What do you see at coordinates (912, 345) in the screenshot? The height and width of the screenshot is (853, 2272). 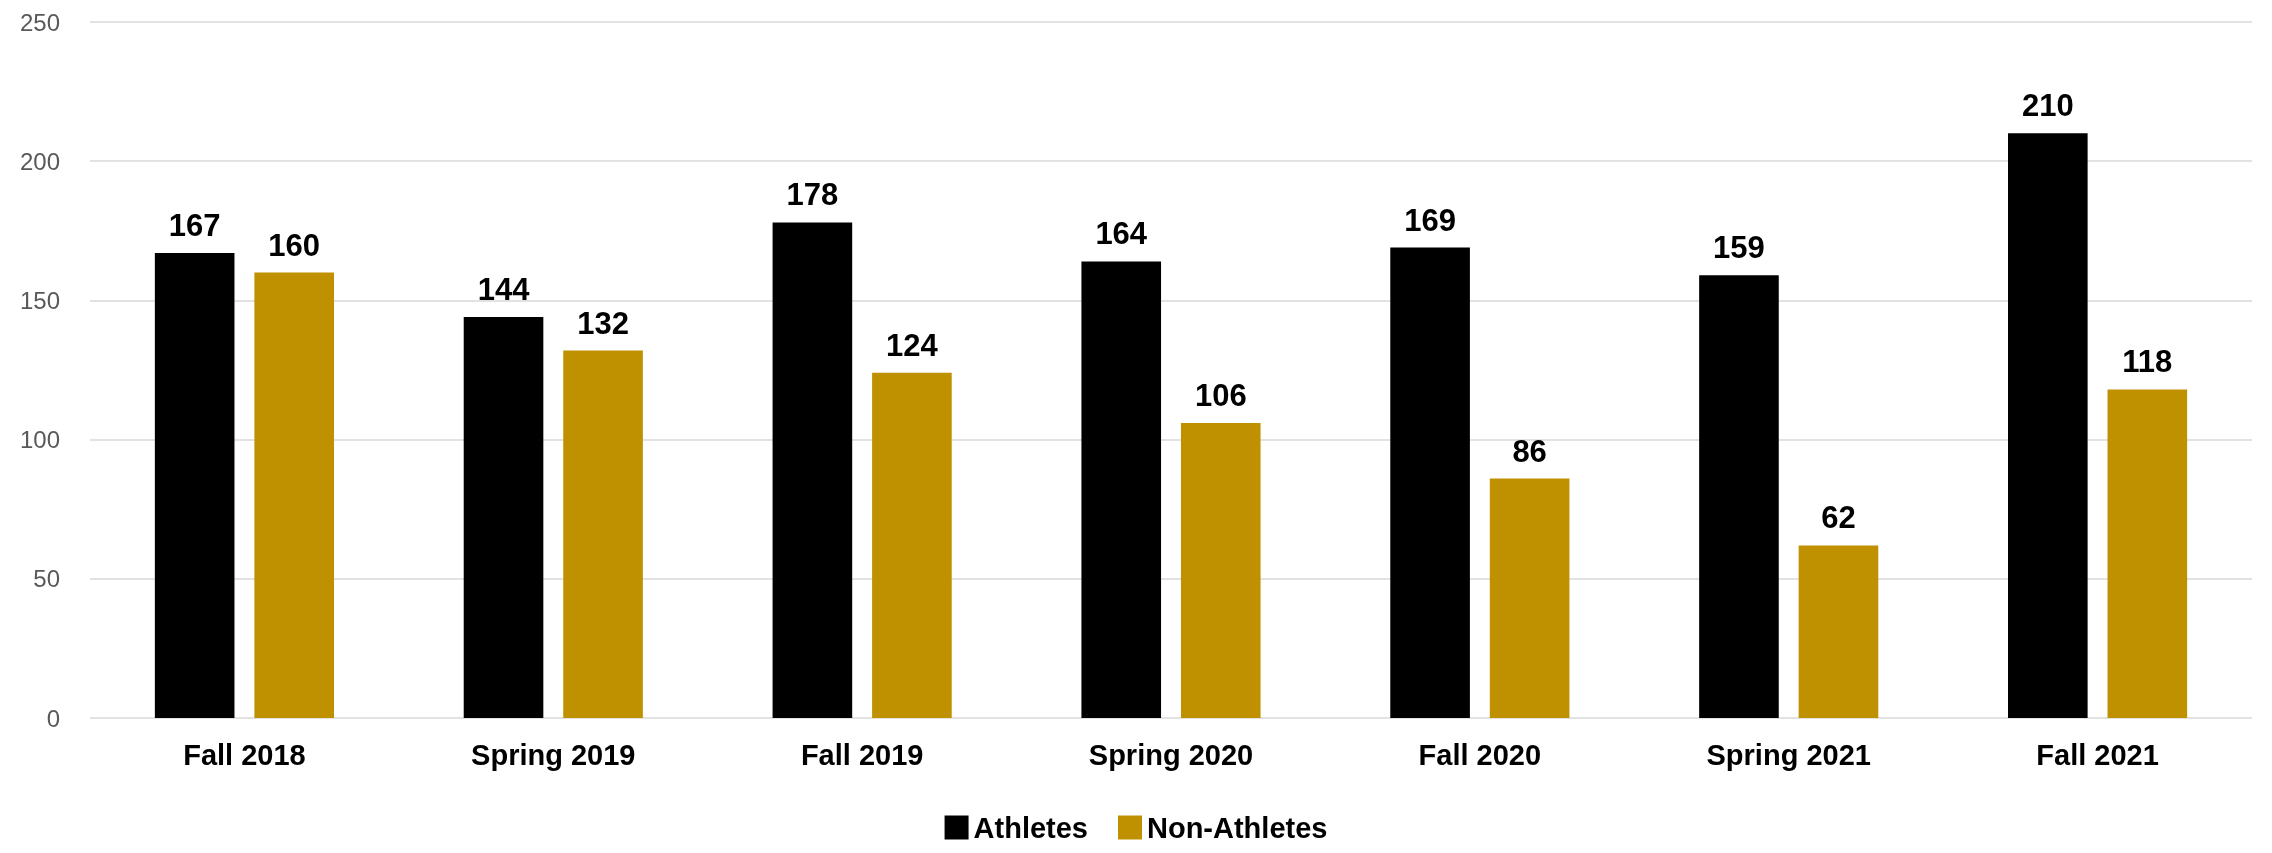 I see `data-label: 124` at bounding box center [912, 345].